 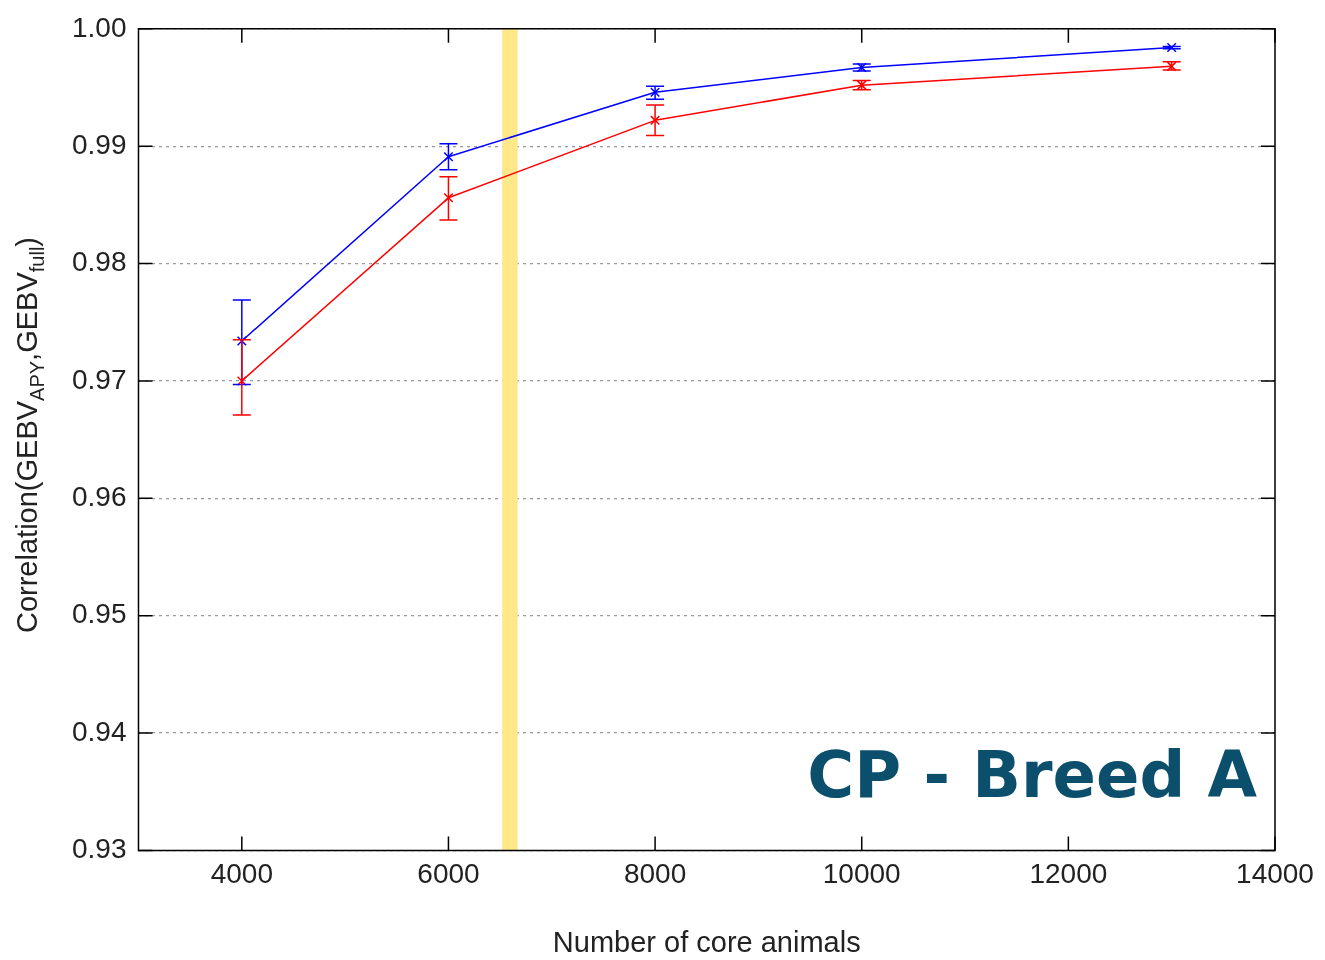 What do you see at coordinates (99, 614) in the screenshot?
I see `y-tick-label: 0.95` at bounding box center [99, 614].